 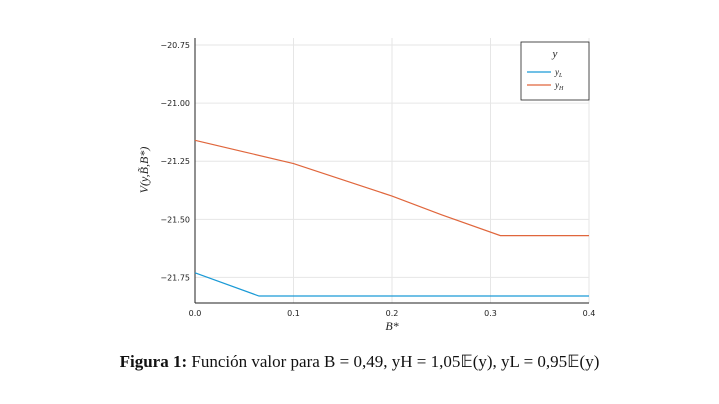 What do you see at coordinates (195, 313) in the screenshot?
I see `x-tick-label: 0.0` at bounding box center [195, 313].